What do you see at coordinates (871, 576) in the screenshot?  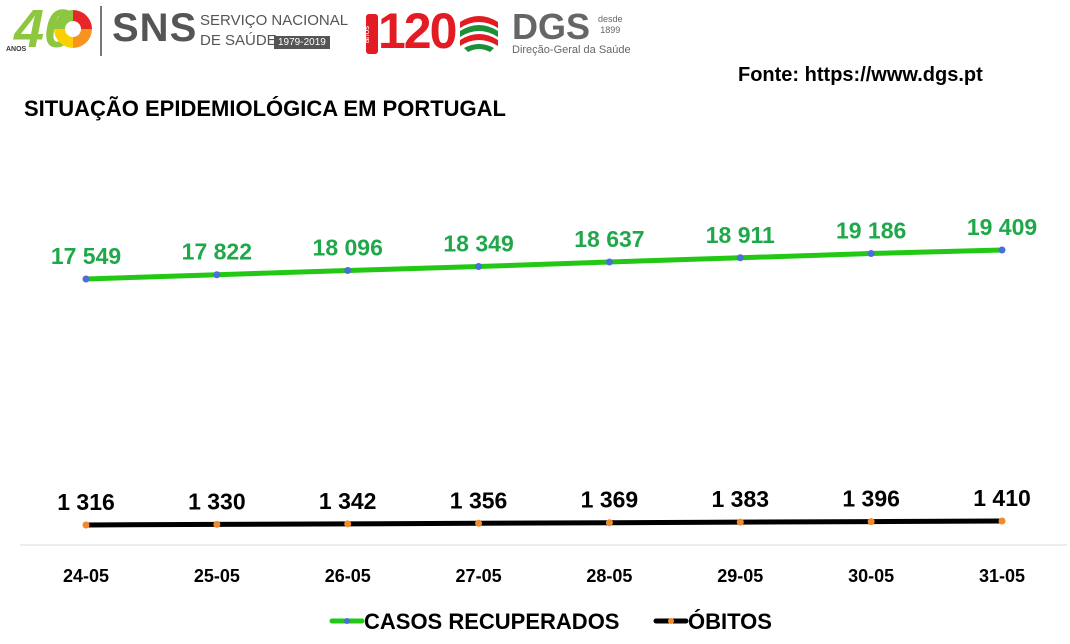 I see `x-tick-label: 30-05` at bounding box center [871, 576].